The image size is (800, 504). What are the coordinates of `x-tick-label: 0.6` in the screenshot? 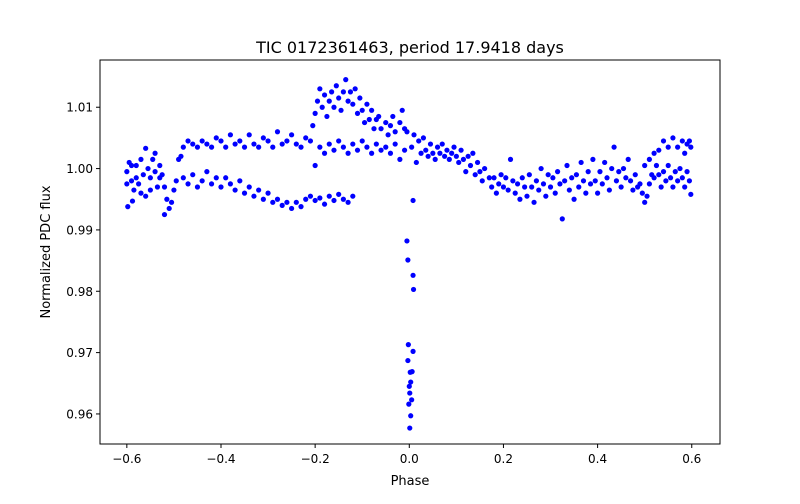 It's located at (691, 459).